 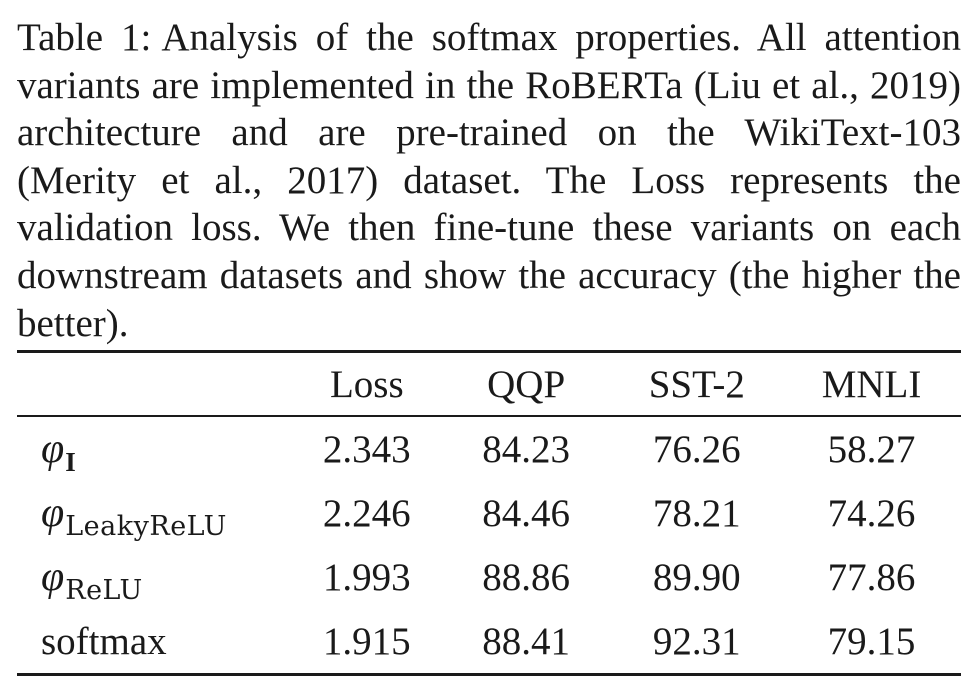 I want to click on table-header-row: Loss QQP SST-2 MNLI, so click(x=489, y=384).